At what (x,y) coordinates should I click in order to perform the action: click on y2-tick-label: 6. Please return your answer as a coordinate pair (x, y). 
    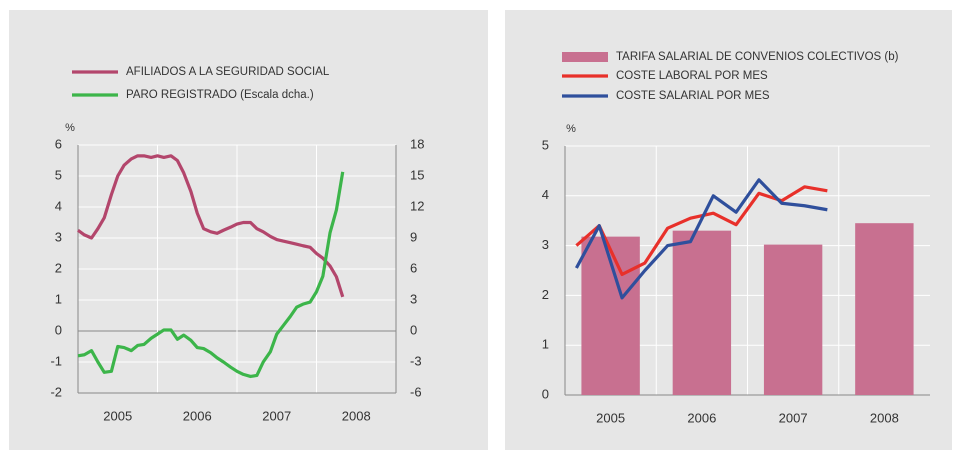
    Looking at the image, I should click on (413, 267).